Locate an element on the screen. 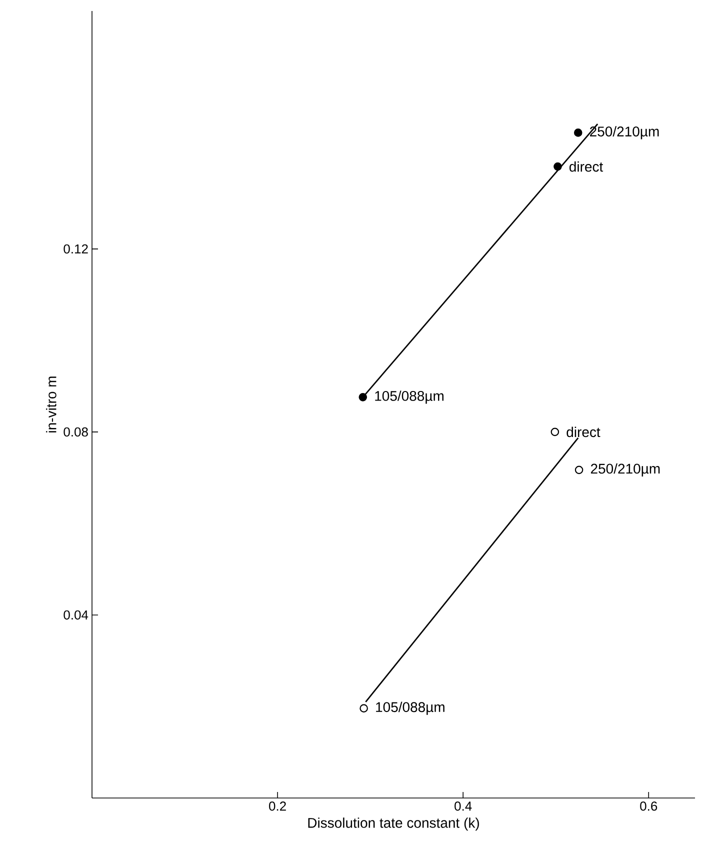  x-axis-title: Dissolution tate constant (k) is located at coordinates (393, 824).